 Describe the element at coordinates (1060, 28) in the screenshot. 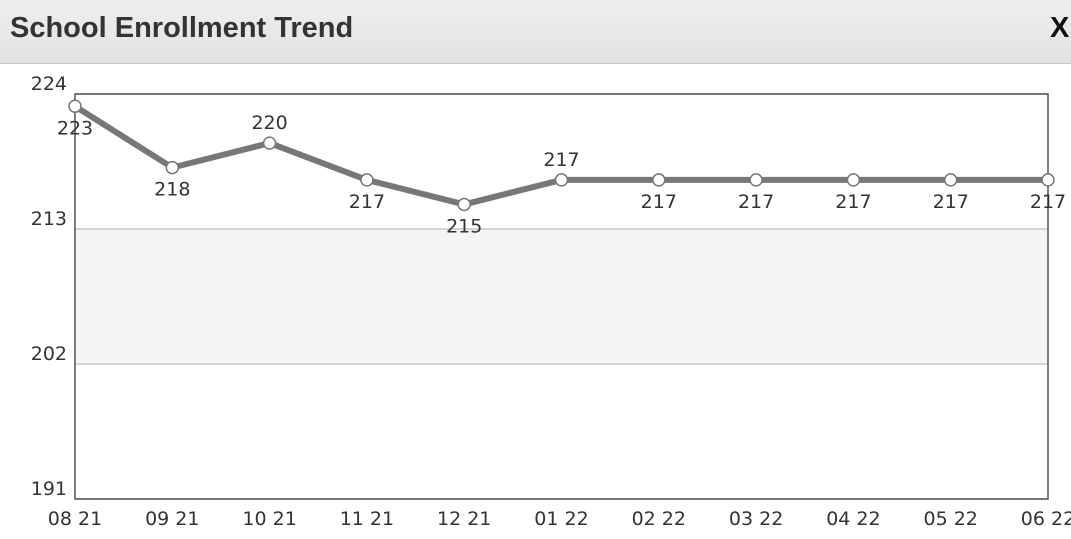

I see `close-button: X` at that location.